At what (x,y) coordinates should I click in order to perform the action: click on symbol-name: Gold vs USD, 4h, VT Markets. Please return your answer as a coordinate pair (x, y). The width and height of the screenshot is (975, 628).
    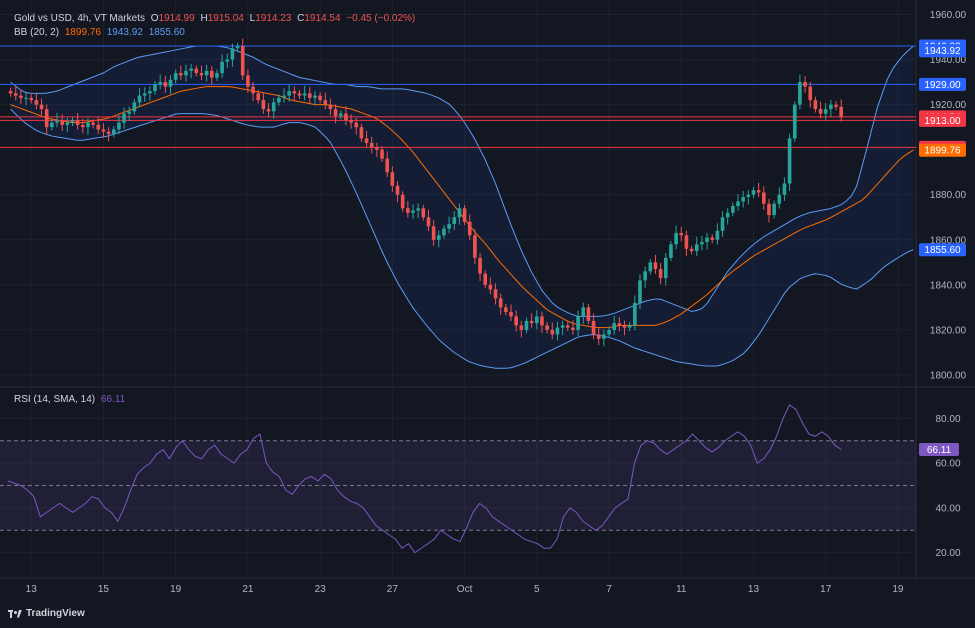
    Looking at the image, I should click on (79, 18).